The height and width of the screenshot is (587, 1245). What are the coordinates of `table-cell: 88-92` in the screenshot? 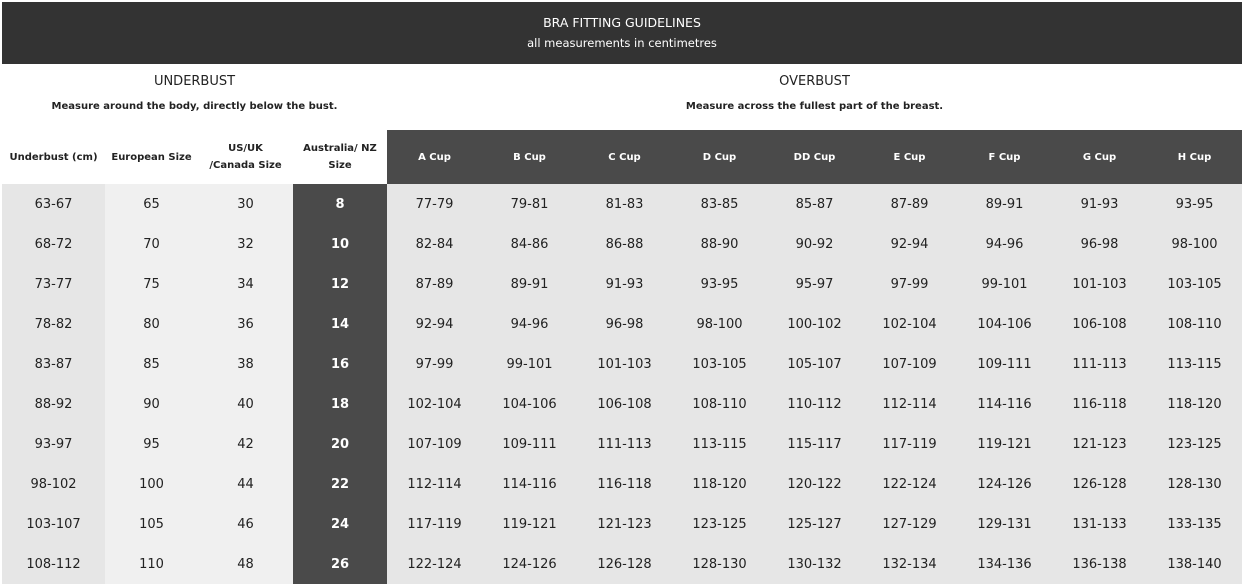 It's located at (53, 404).